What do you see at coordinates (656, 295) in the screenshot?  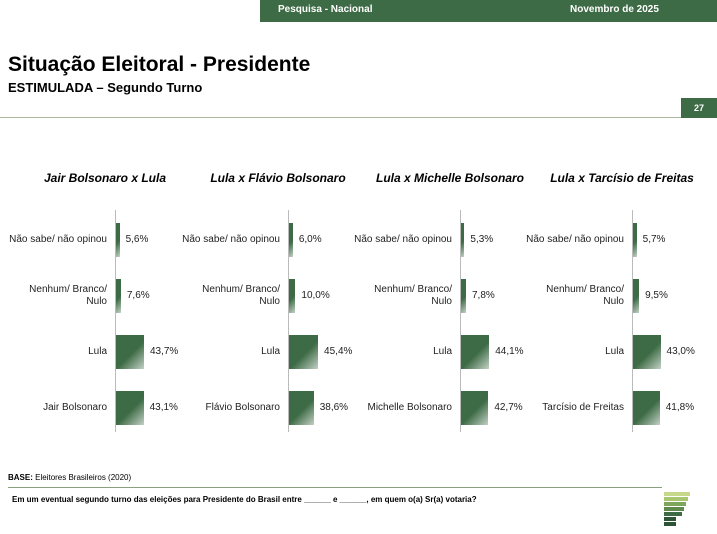 I see `value-label: 9,5%` at bounding box center [656, 295].